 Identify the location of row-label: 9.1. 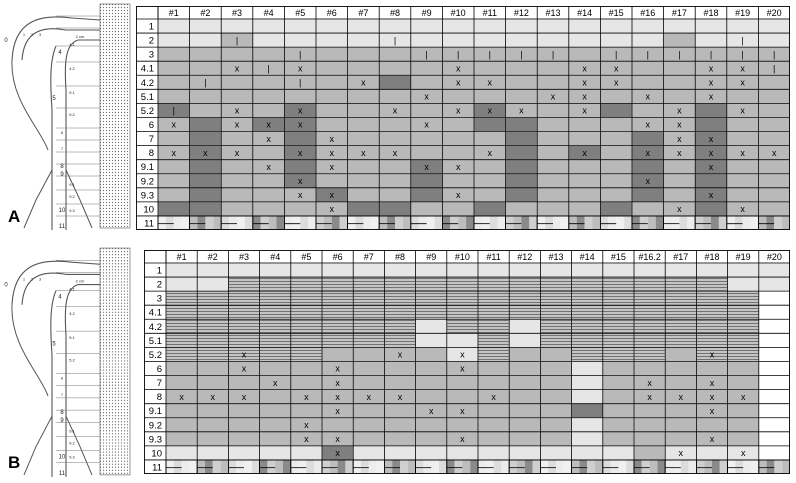
(155, 411).